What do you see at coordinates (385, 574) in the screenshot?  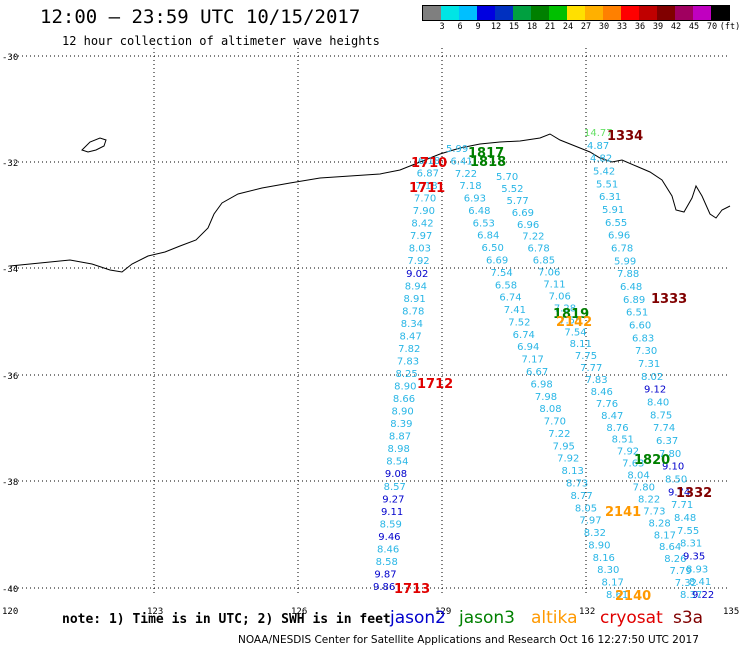 I see `wave-height-label: 9.87` at bounding box center [385, 574].